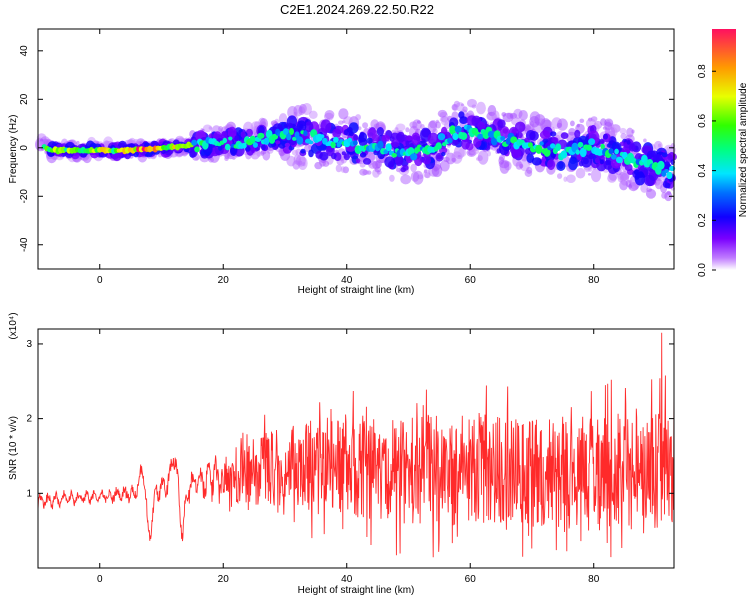  What do you see at coordinates (471, 280) in the screenshot?
I see `spectrogram-x-tick-label: 60` at bounding box center [471, 280].